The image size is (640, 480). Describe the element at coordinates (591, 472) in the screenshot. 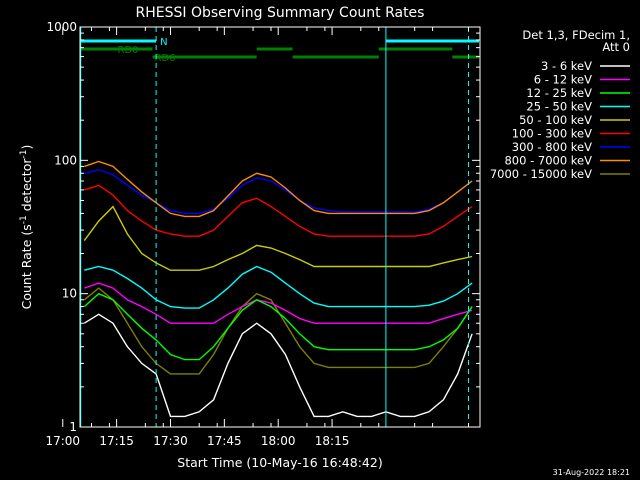

I see `timestamp: 31-Aug-2022 18:21` at that location.